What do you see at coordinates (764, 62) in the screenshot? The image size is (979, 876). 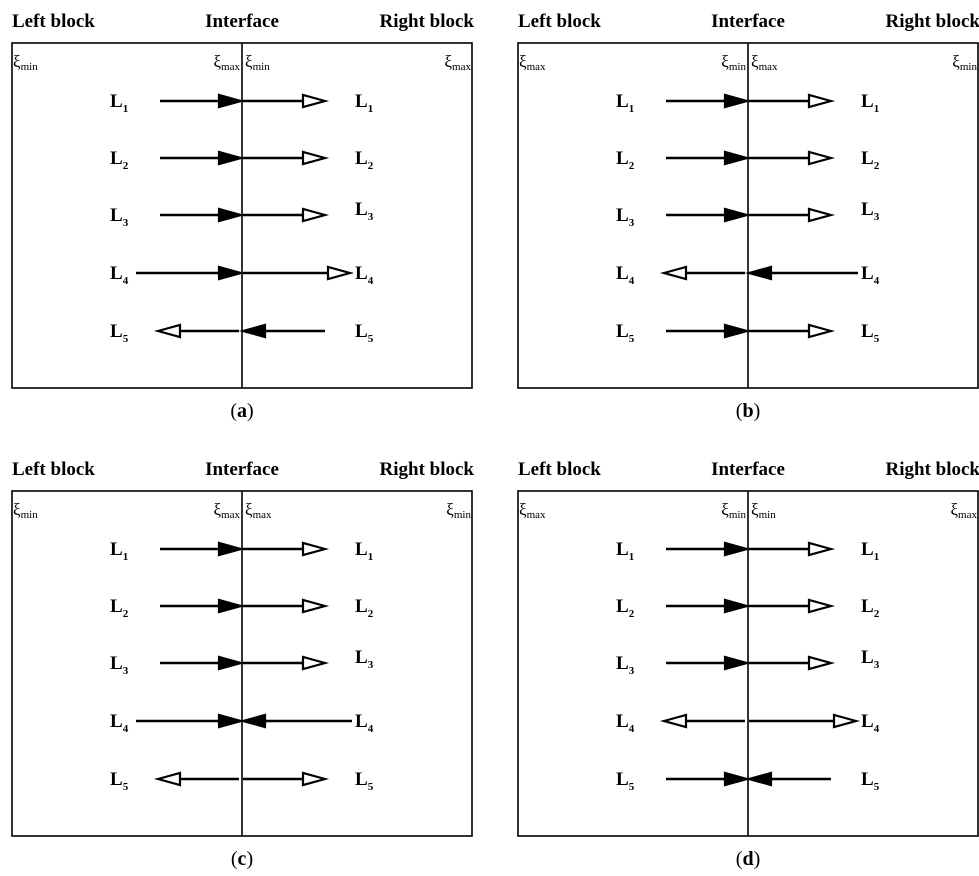 I see `xi-right-interface: ξmax` at bounding box center [764, 62].